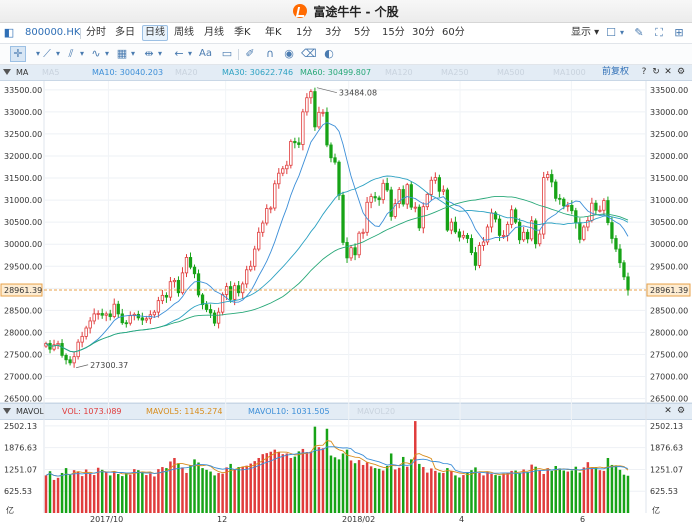  What do you see at coordinates (289, 53) in the screenshot?
I see `eye-icon: ◉` at bounding box center [289, 53].